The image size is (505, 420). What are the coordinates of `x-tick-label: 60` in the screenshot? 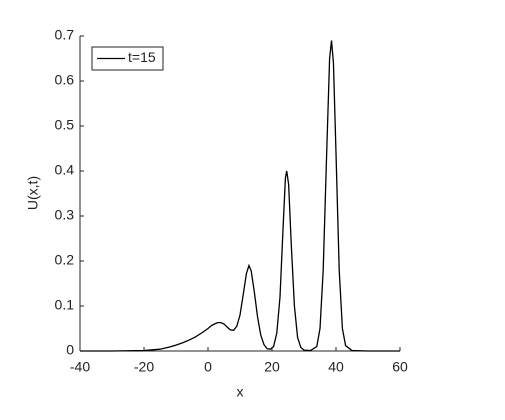 It's located at (400, 367).